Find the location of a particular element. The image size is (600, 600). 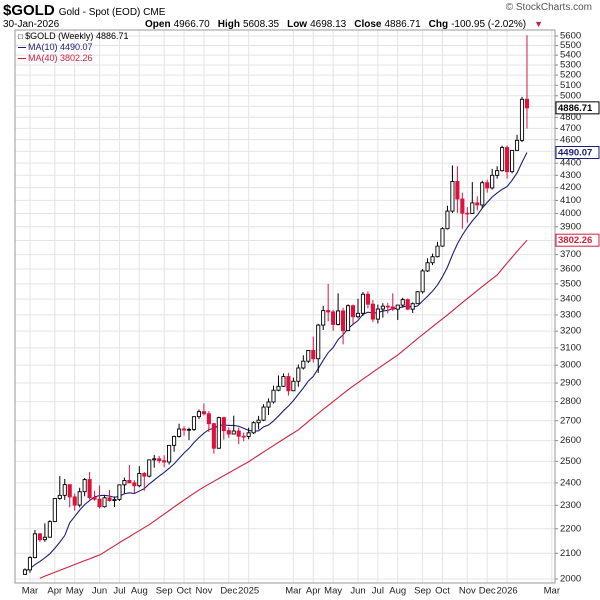

y-tick-label: 5600 is located at coordinates (570, 36).